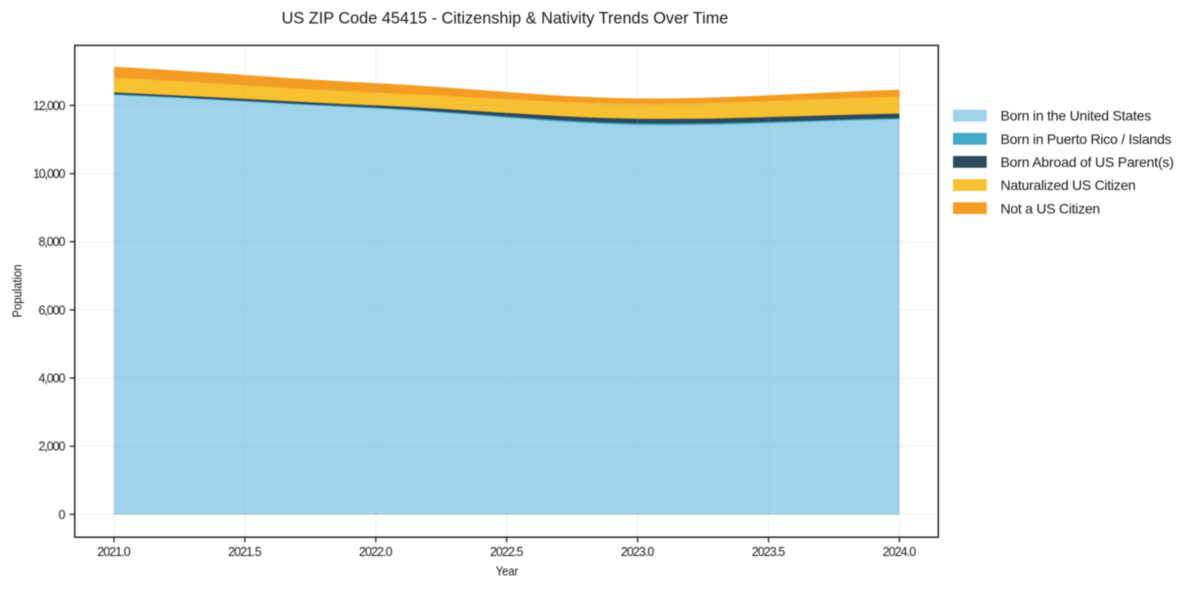 This screenshot has width=1189, height=590. Describe the element at coordinates (49, 106) in the screenshot. I see `svg-text: 12,000` at that location.